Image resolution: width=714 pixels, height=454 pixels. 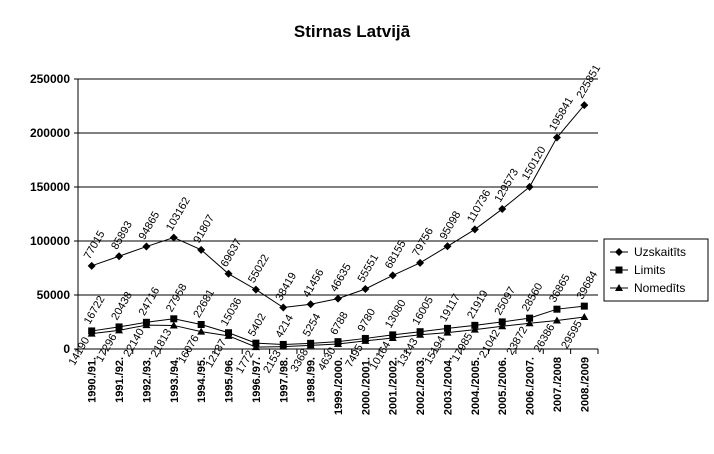 What do you see at coordinates (339, 386) in the screenshot?
I see `x-tick-label: 1999./2000.` at bounding box center [339, 386].